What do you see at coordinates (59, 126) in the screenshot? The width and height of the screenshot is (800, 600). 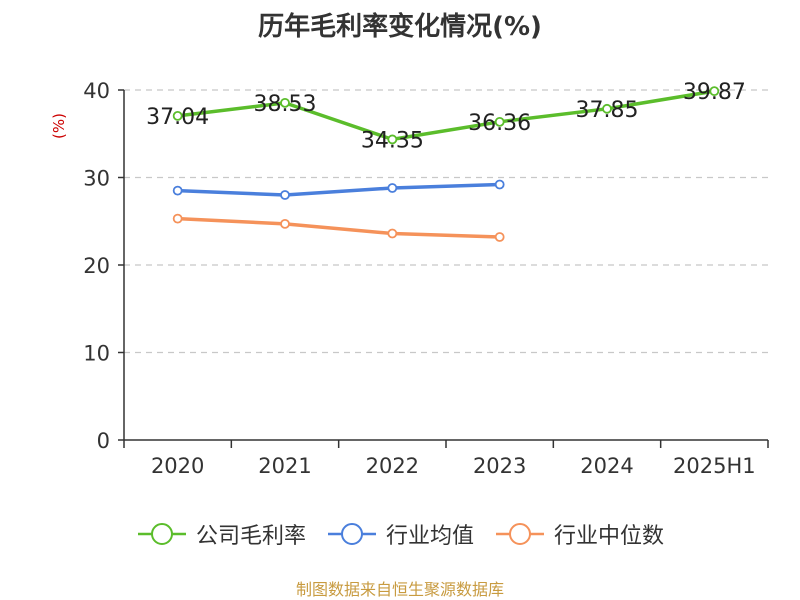 I see `y-axis-label: (%)` at bounding box center [59, 126].